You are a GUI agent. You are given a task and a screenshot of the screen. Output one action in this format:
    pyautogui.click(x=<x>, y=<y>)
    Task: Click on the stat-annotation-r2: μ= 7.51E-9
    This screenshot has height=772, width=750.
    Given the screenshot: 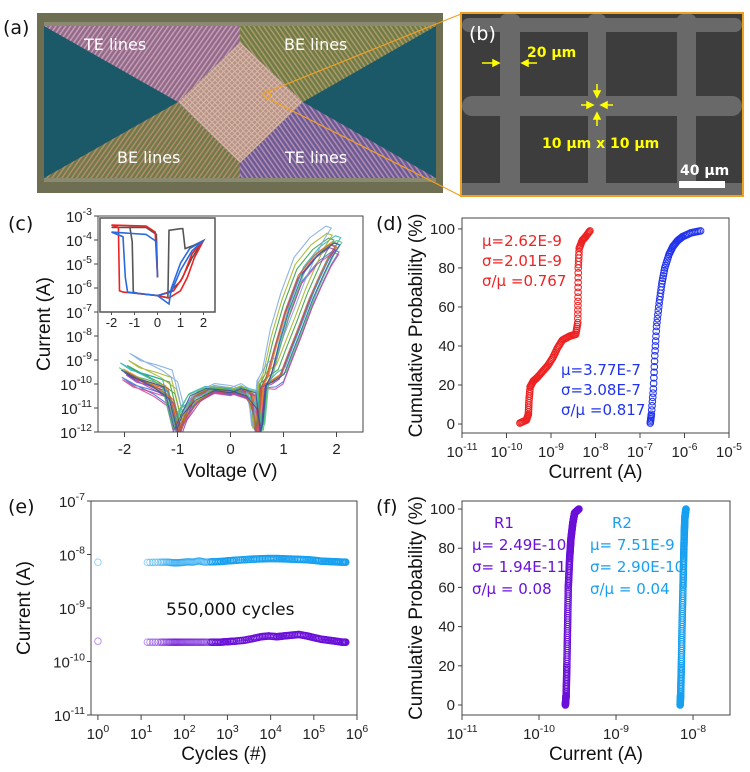 What is the action you would take?
    pyautogui.click(x=632, y=545)
    